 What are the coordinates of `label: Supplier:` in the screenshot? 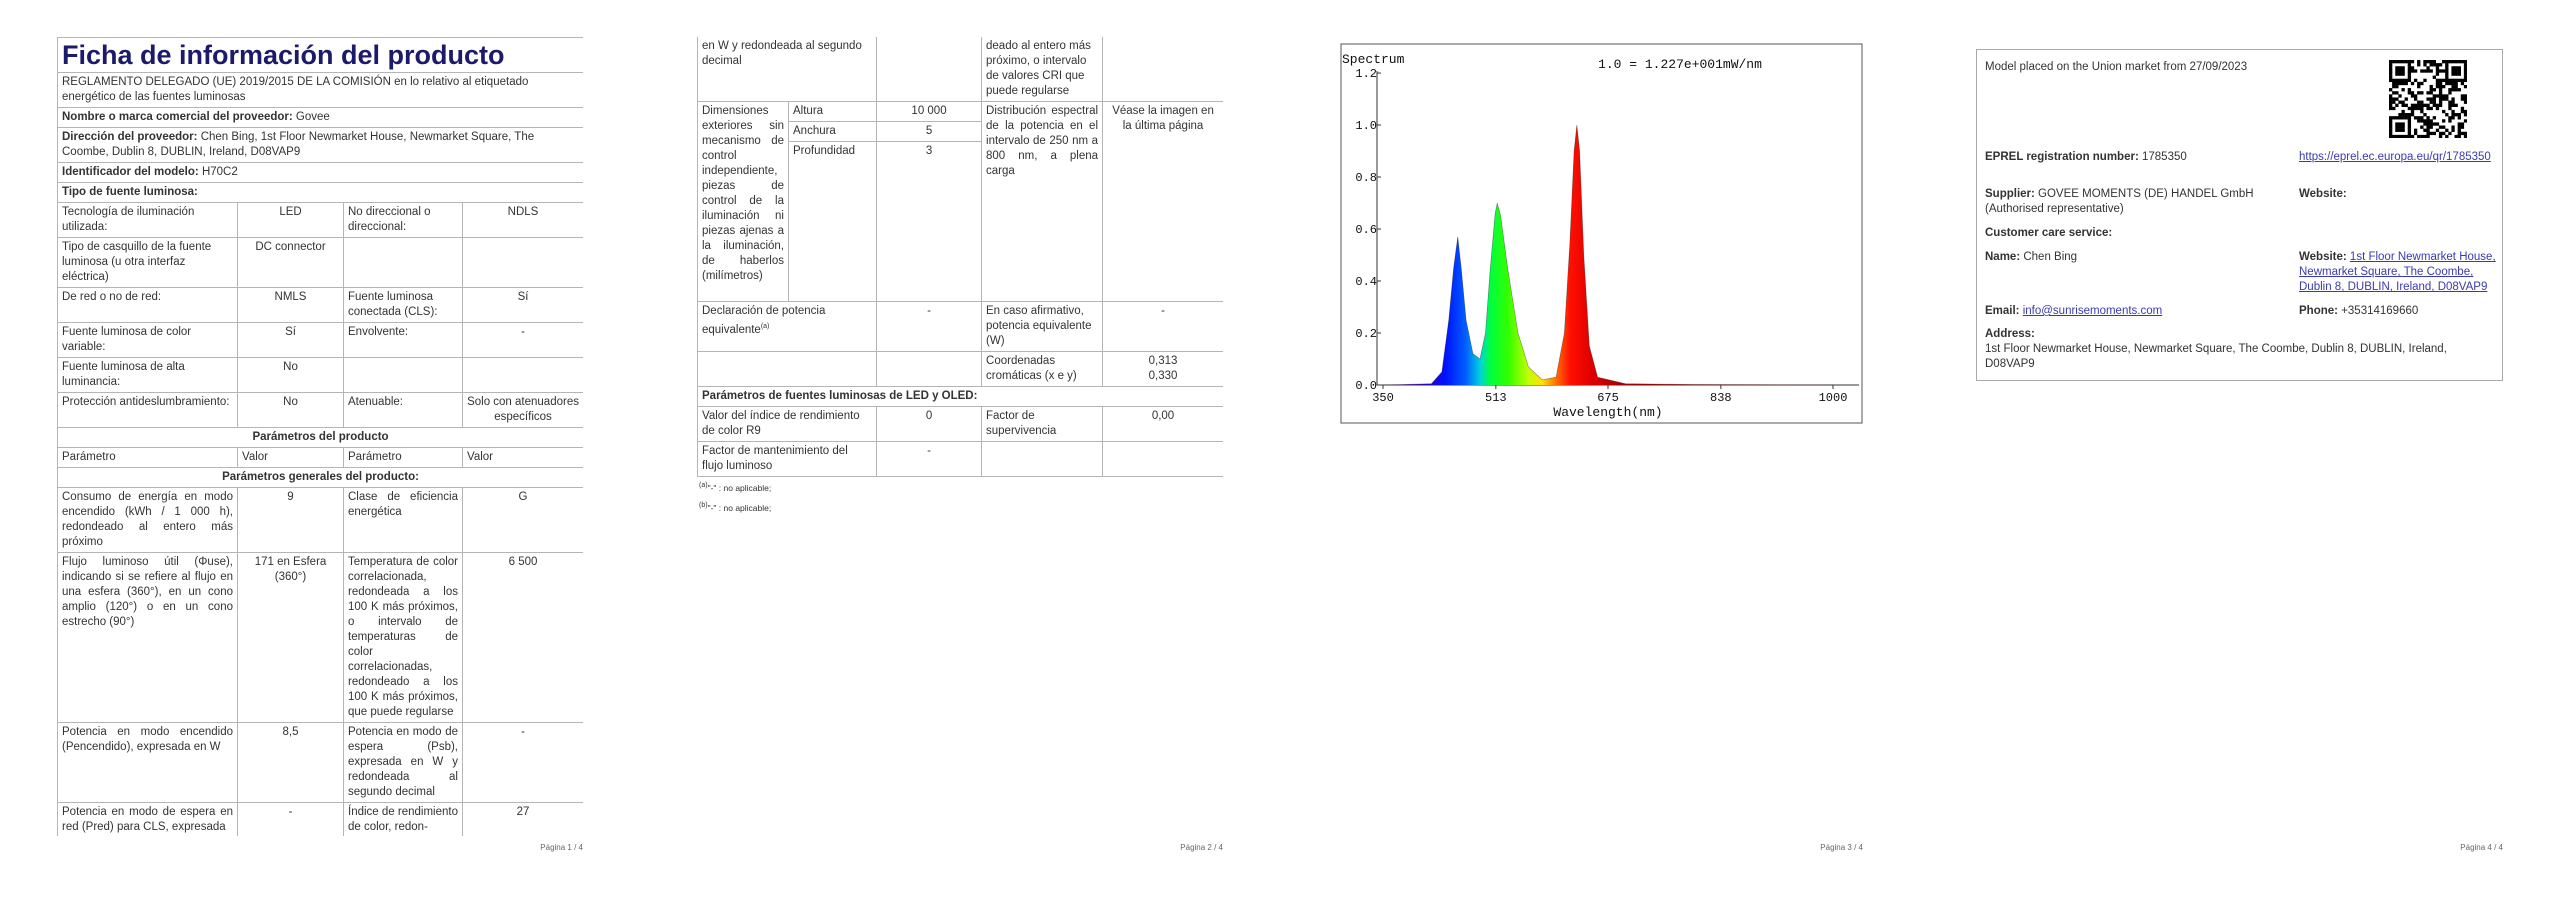 It's located at (2010, 194).